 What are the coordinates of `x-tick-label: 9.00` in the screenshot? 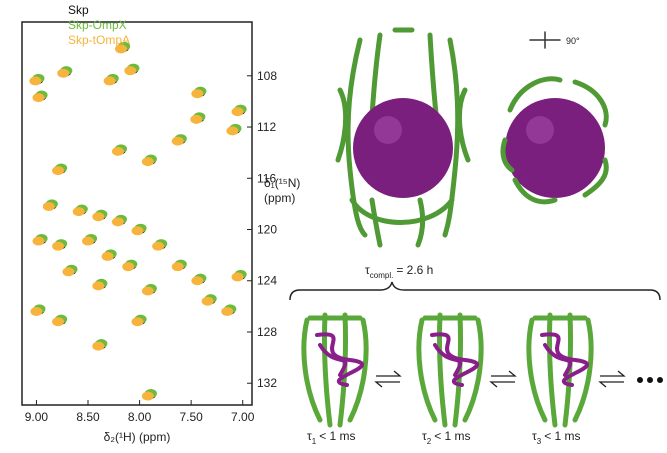 It's located at (37, 417).